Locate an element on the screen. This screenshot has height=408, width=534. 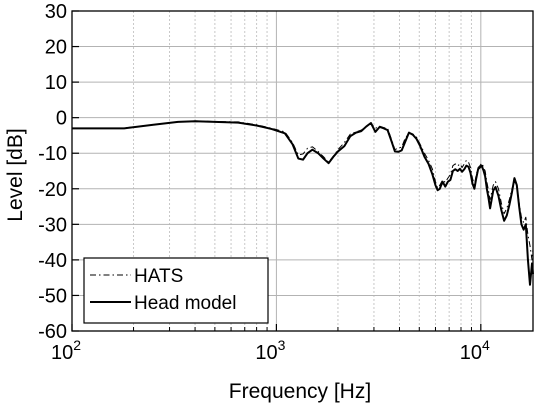
y-tick-labels: 30 20 10 0 -10 -20 -30 -40 -50 -60 is located at coordinates (52, 172).